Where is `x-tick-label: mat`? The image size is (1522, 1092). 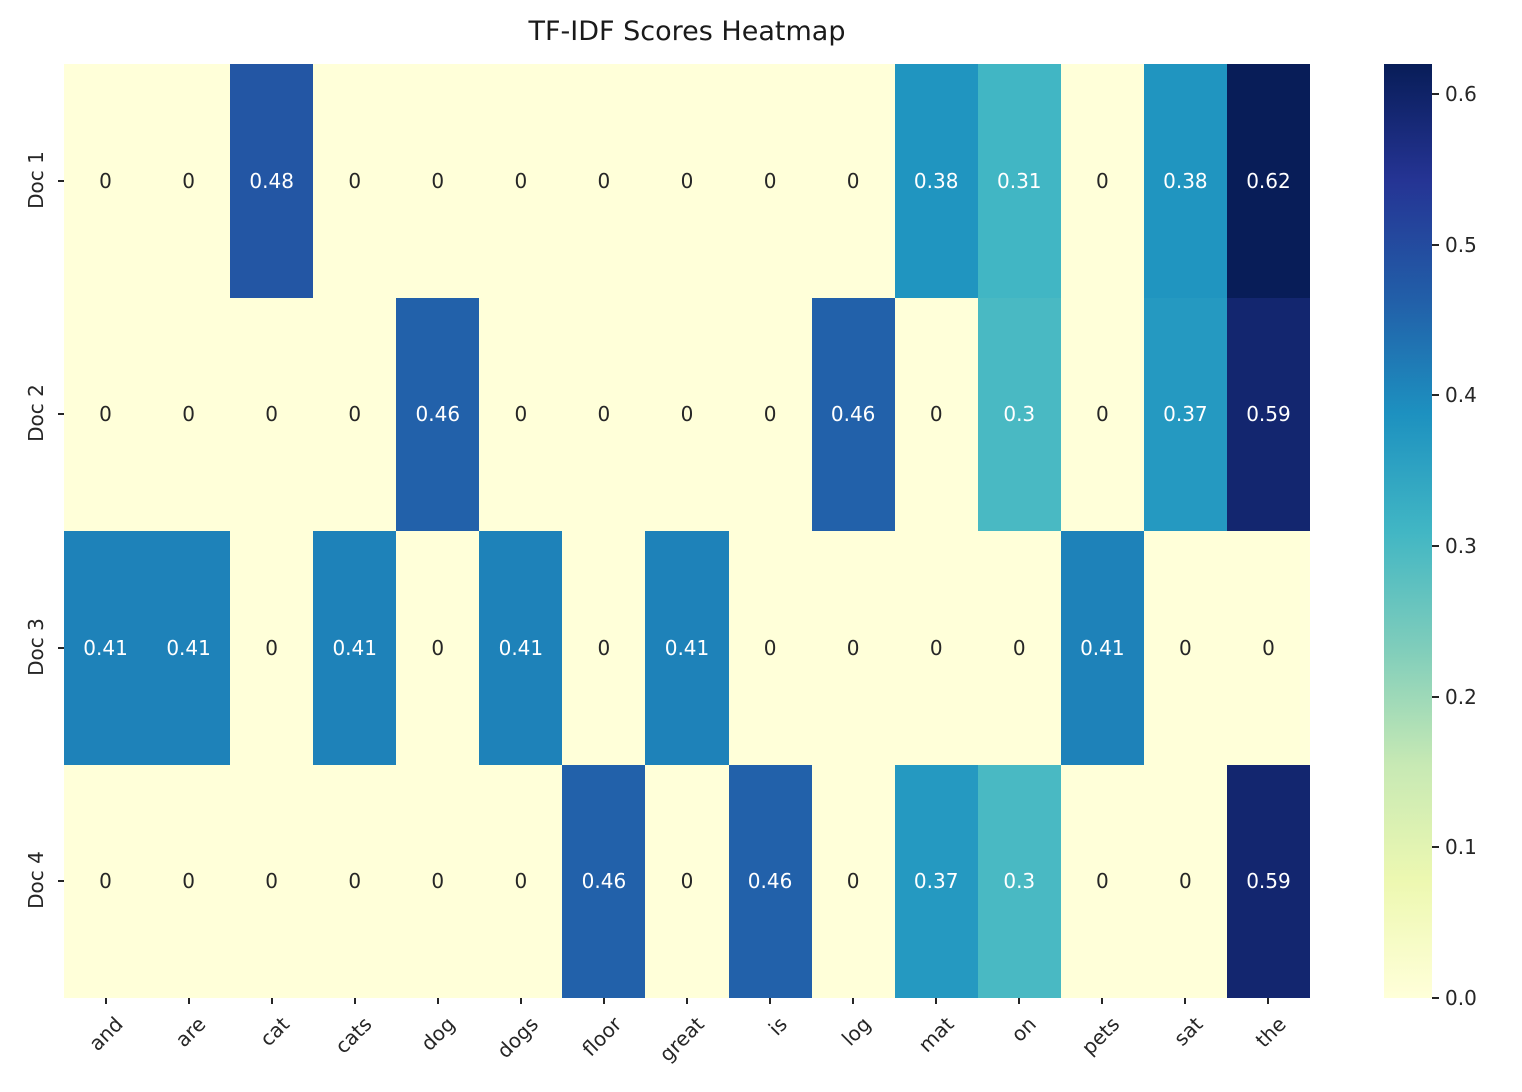 x-tick-label: mat is located at coordinates (936, 1034).